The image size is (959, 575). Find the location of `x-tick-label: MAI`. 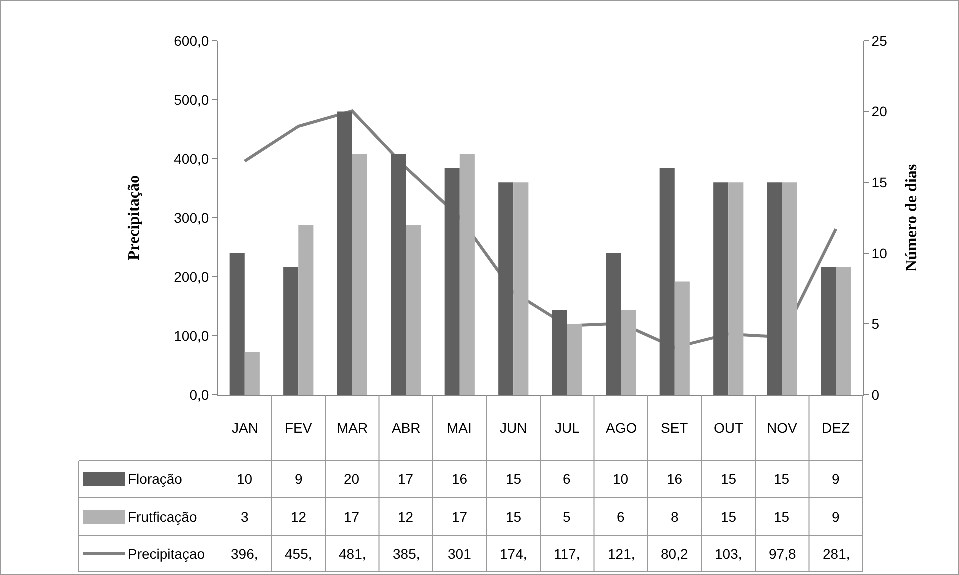

x-tick-label: MAI is located at coordinates (459, 428).